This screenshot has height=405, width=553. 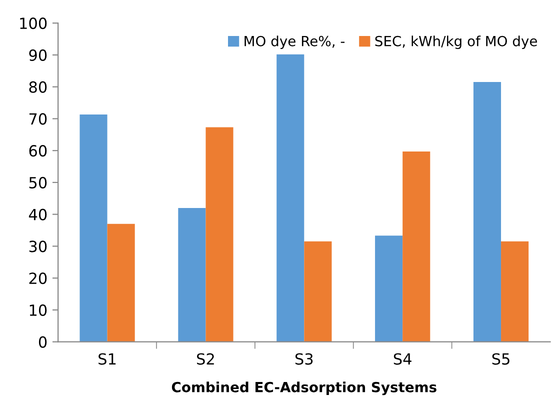 I want to click on x-axis-title: Combined EC-Adsorption Systems, so click(x=304, y=389).